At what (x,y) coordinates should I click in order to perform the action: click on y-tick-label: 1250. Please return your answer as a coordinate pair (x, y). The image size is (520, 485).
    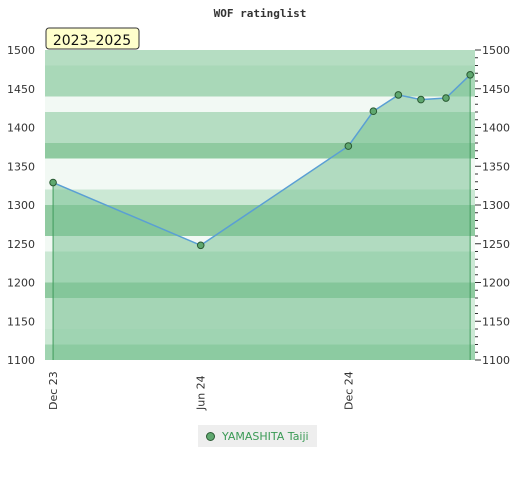
    Looking at the image, I should click on (21, 244).